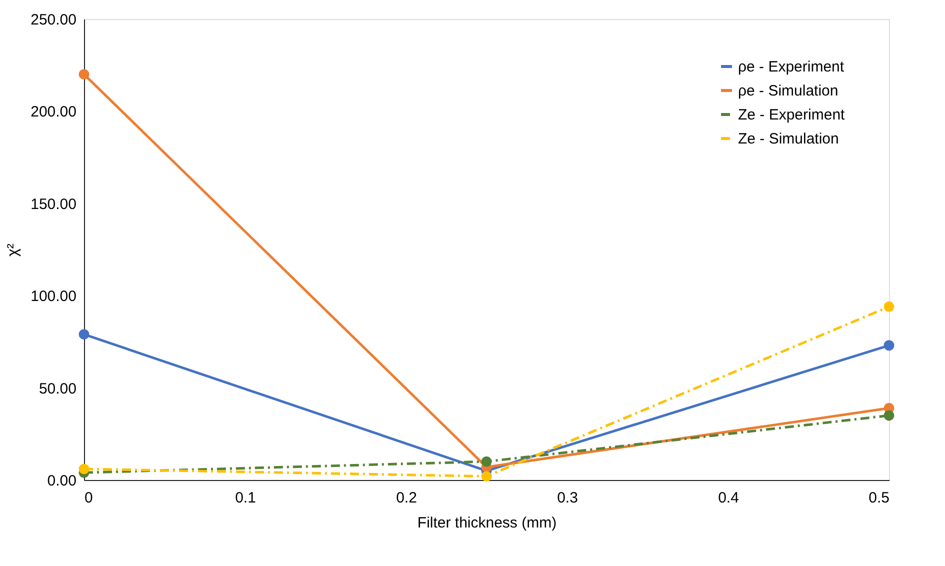 This screenshot has height=566, width=945. What do you see at coordinates (792, 115) in the screenshot?
I see `legend-label: Ze - Experiment` at bounding box center [792, 115].